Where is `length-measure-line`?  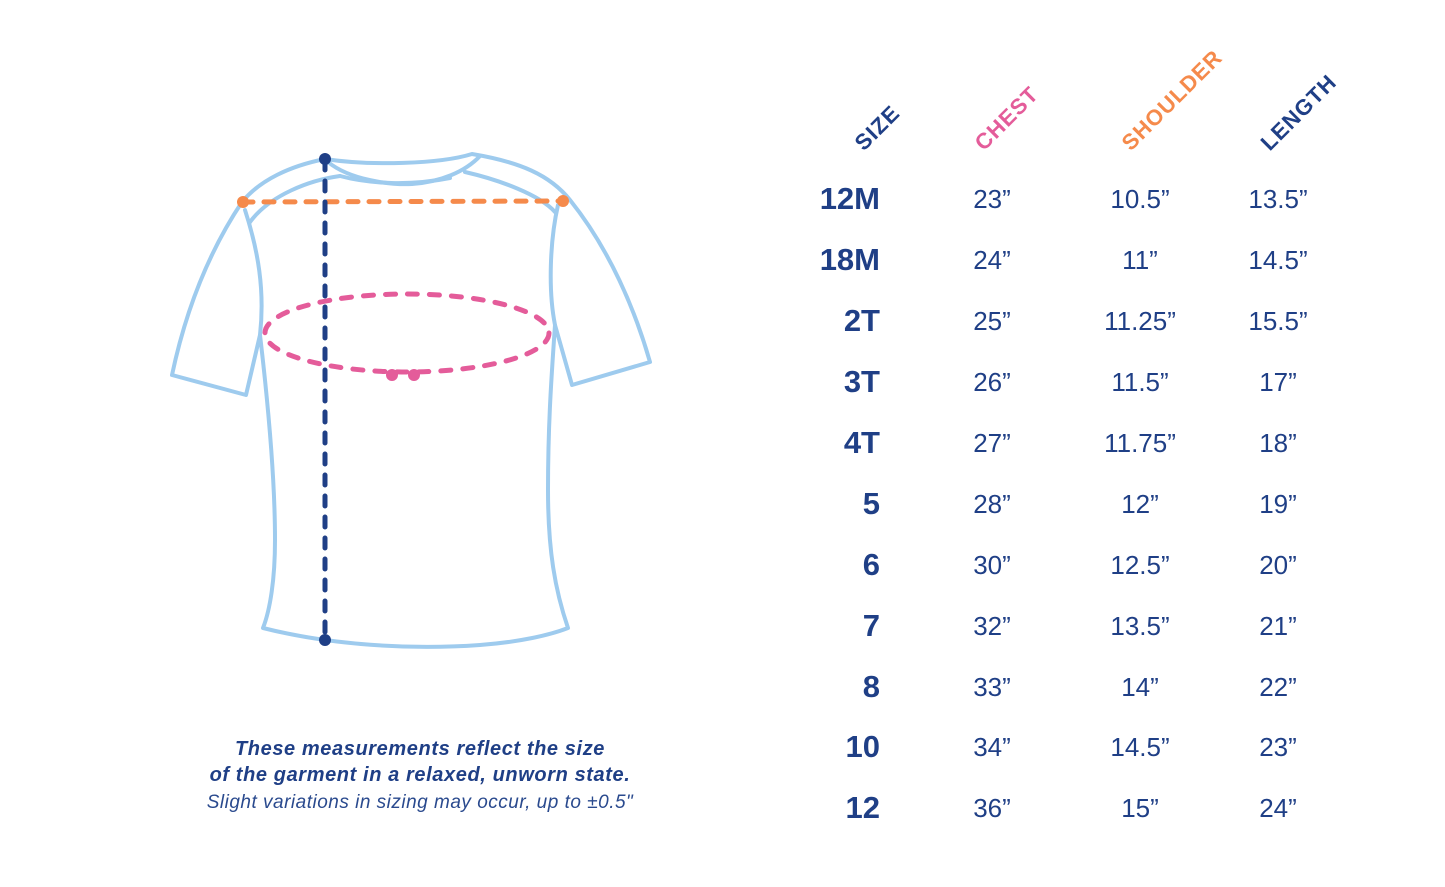
length-measure-line is located at coordinates (325, 399).